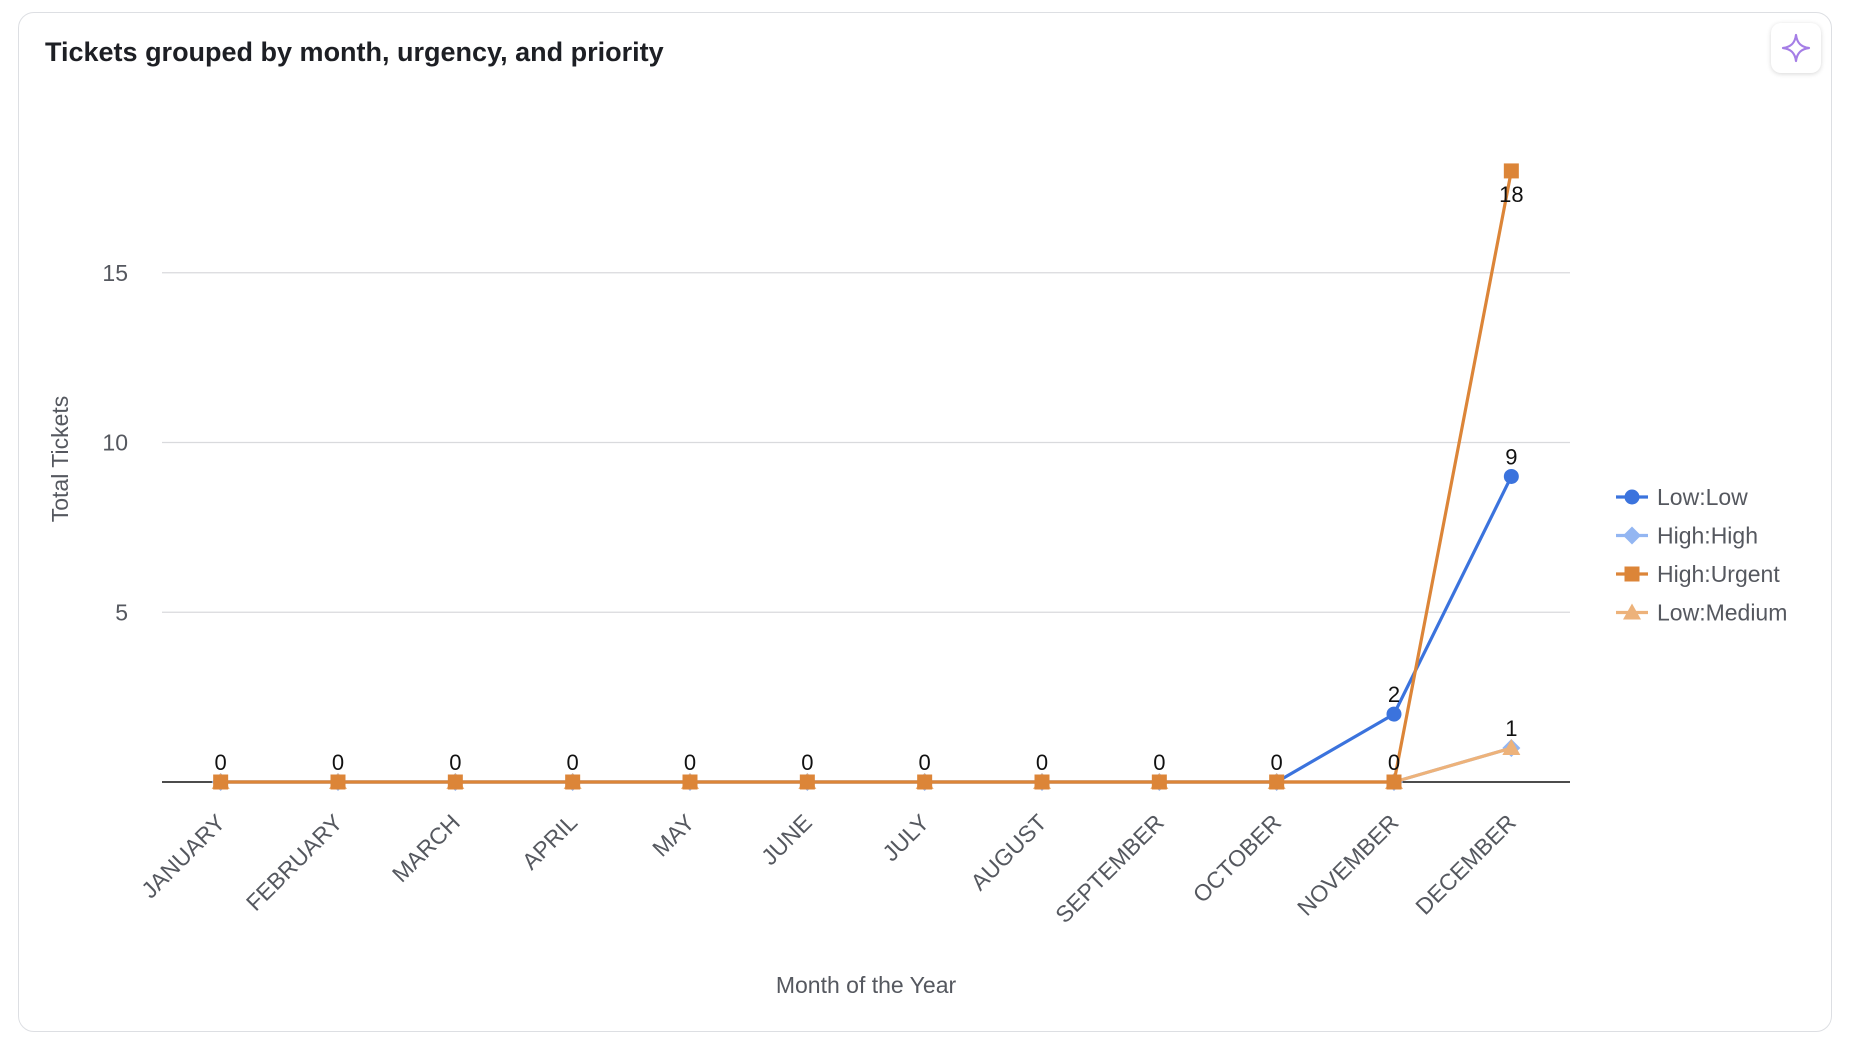  Describe the element at coordinates (1394, 694) in the screenshot. I see `data-label: 2` at that location.